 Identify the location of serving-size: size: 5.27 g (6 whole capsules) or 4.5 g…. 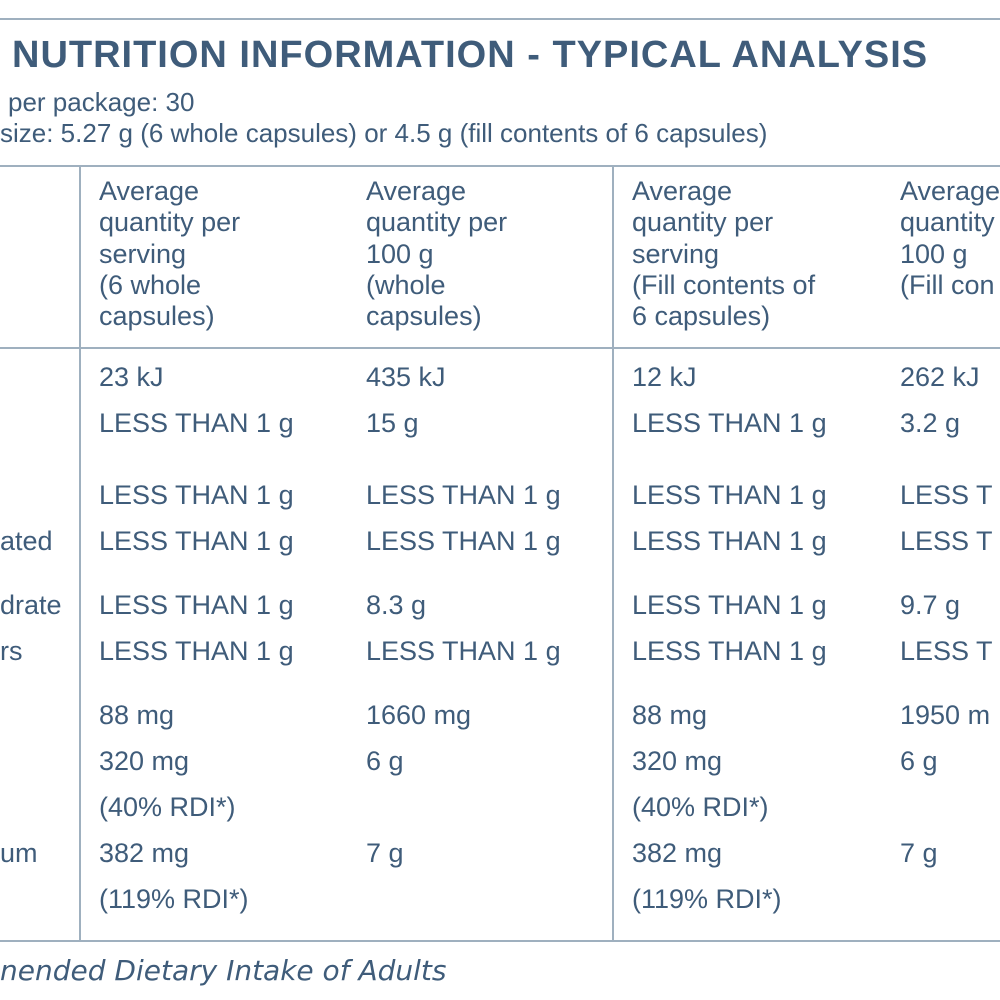
(384, 133).